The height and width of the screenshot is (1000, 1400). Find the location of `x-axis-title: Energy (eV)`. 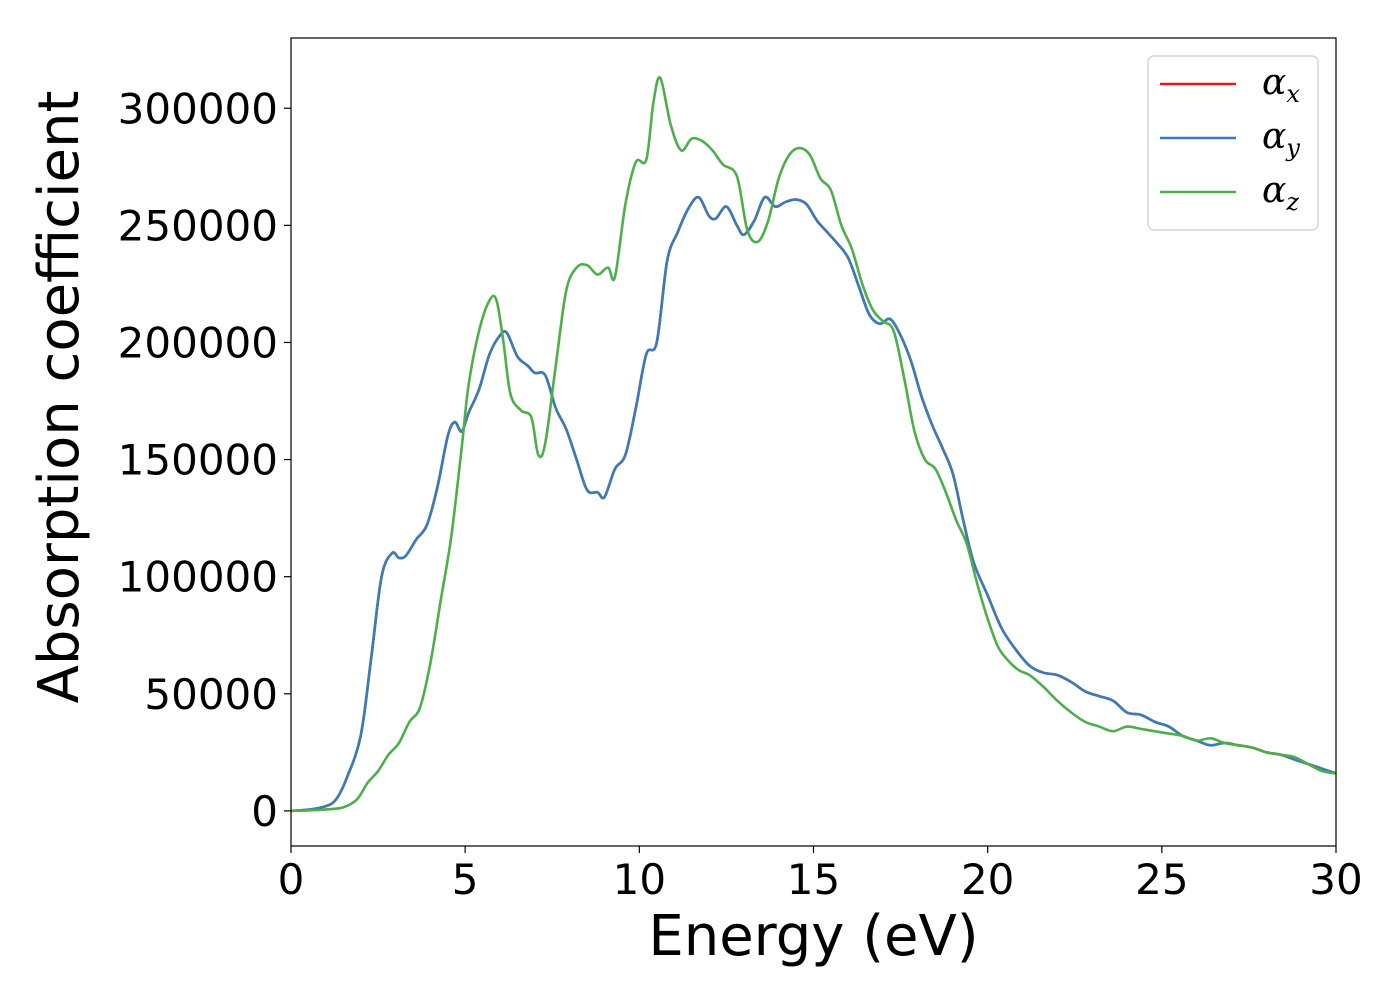

x-axis-title: Energy (eV) is located at coordinates (813, 936).